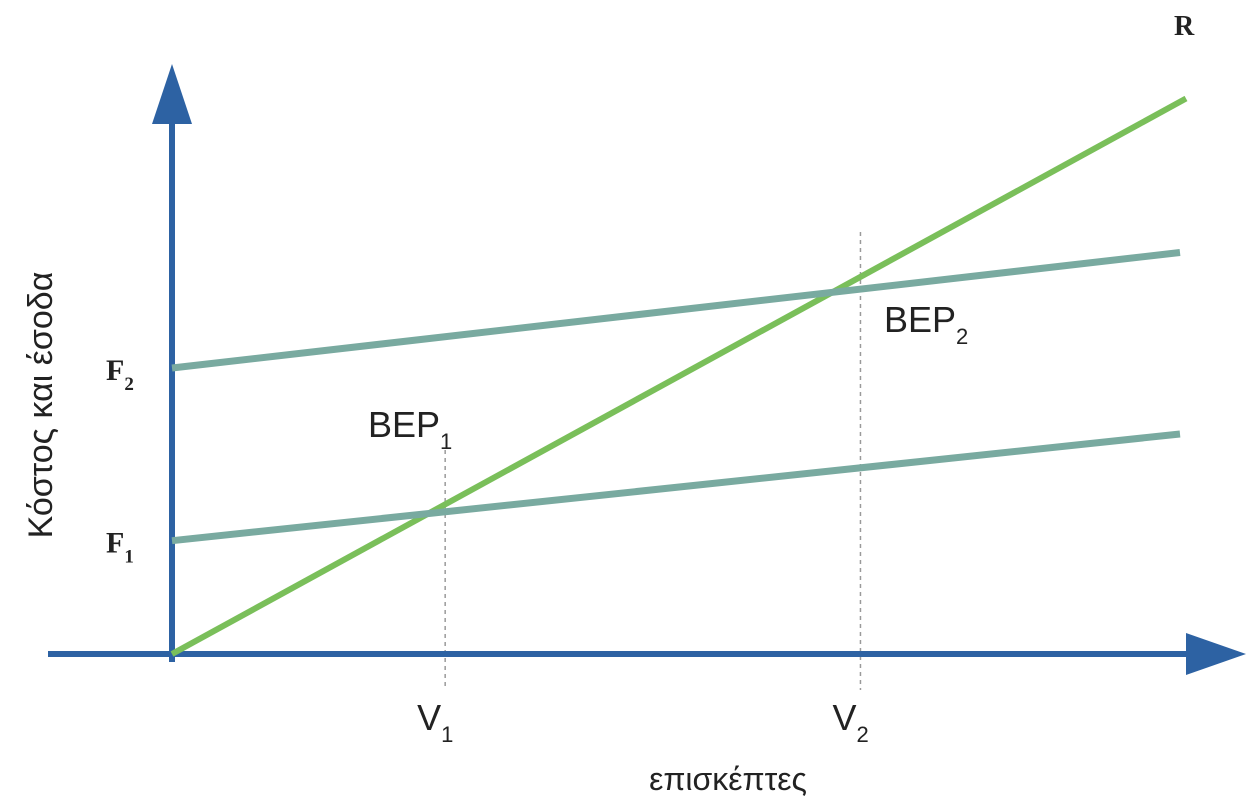 Image resolution: width=1248 pixels, height=804 pixels. Describe the element at coordinates (115, 370) in the screenshot. I see `y-tick-f2-main: F` at that location.